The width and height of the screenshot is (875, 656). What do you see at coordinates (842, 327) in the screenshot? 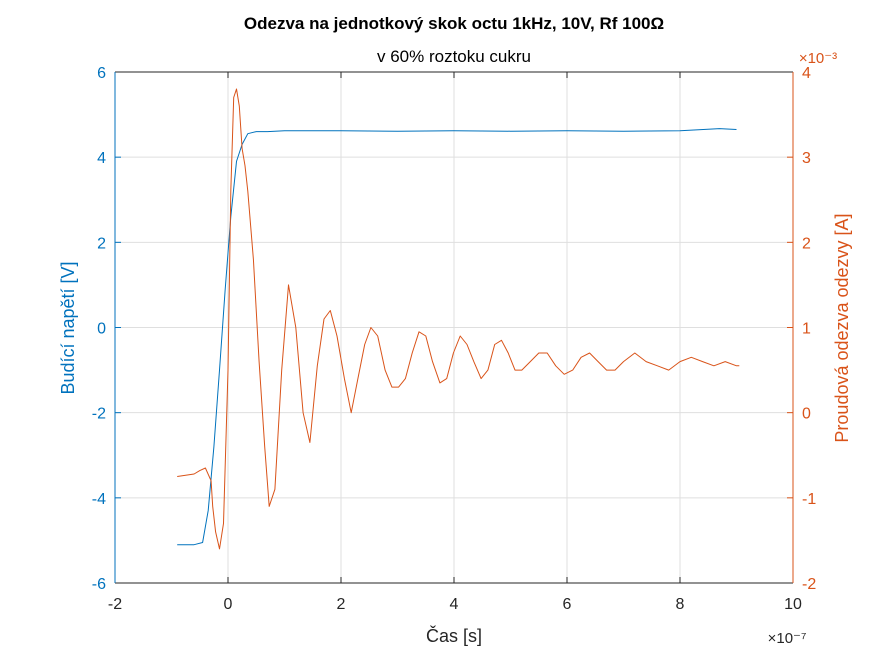
I see `y-right-axis-label: Proudová odezva odezvy [A]` at bounding box center [842, 327].